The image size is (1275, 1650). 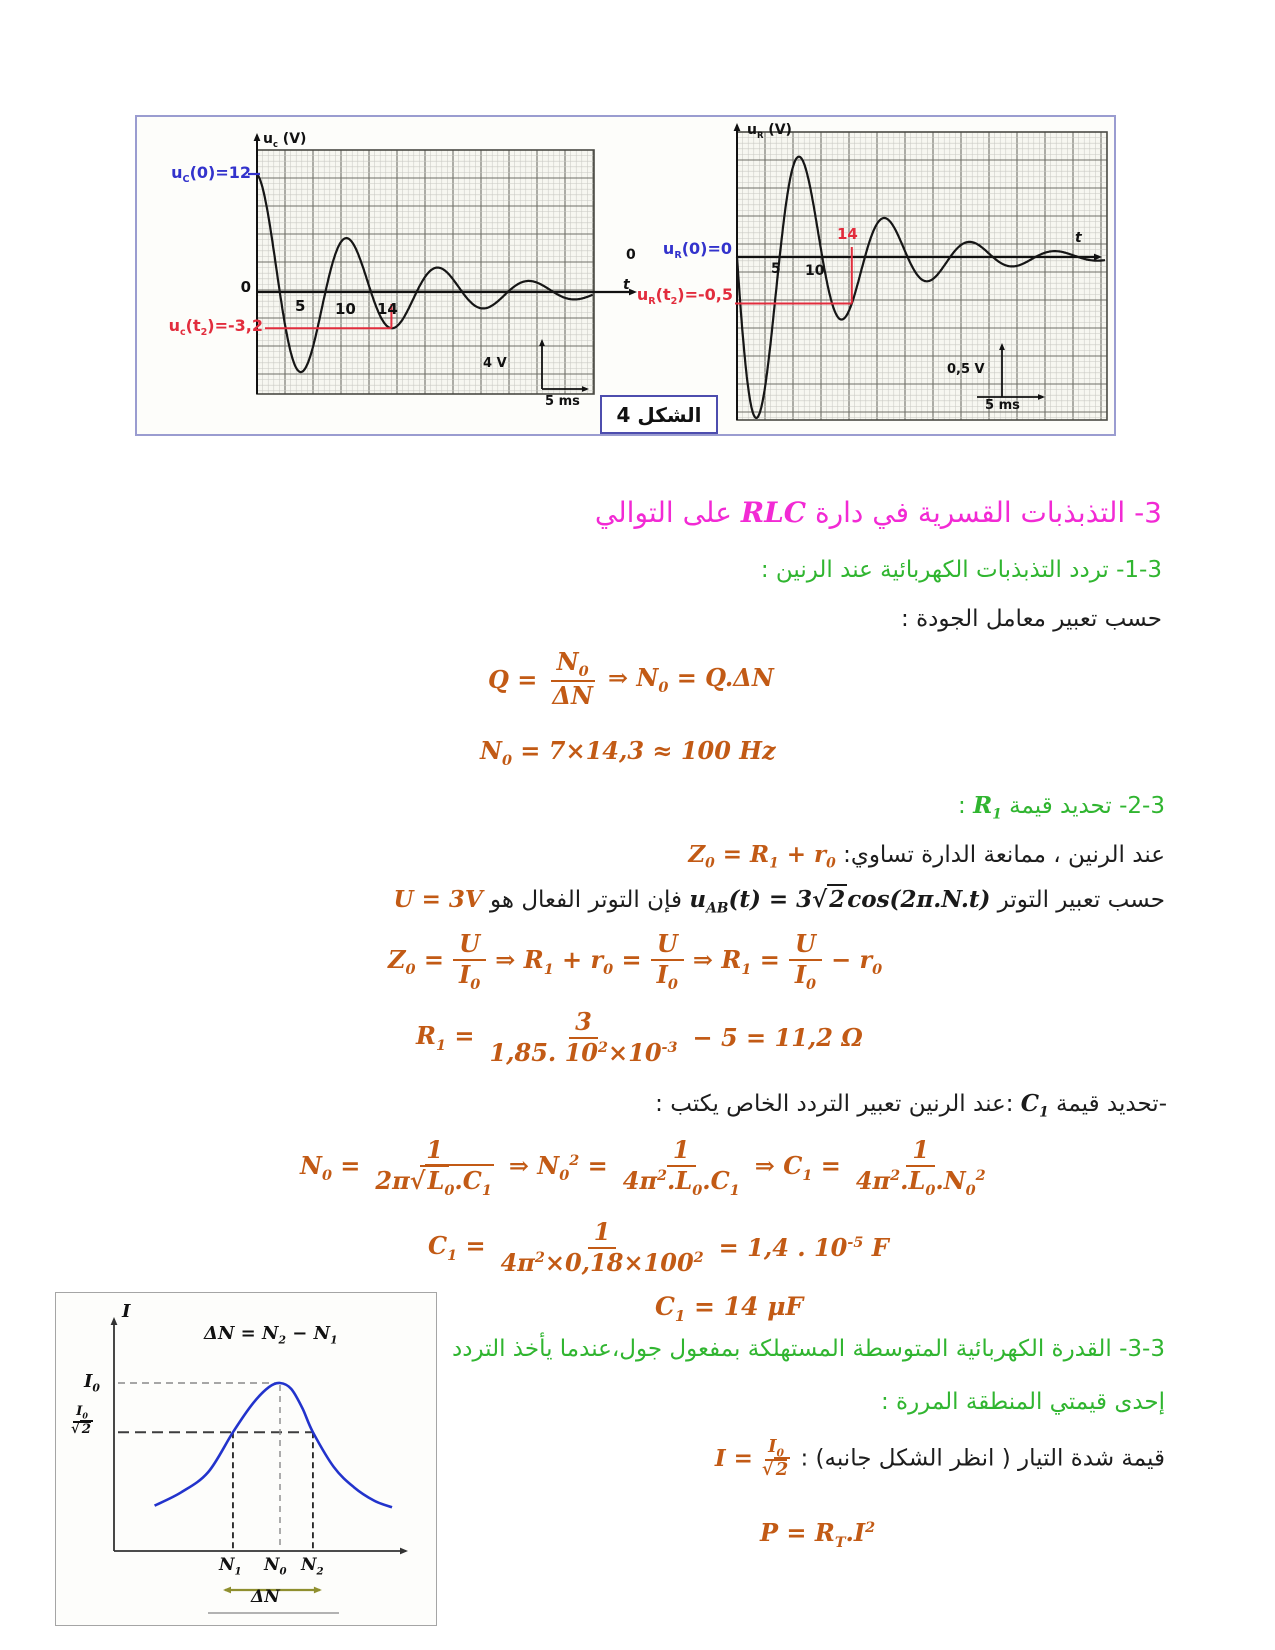 What do you see at coordinates (312, 1566) in the screenshot?
I see `n2-label: N2` at bounding box center [312, 1566].